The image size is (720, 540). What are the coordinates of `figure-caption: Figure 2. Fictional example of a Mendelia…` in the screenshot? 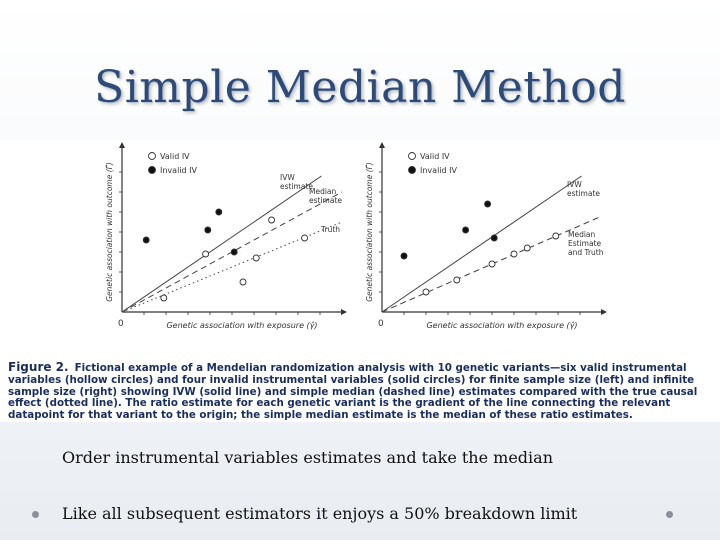 It's located at (360, 391).